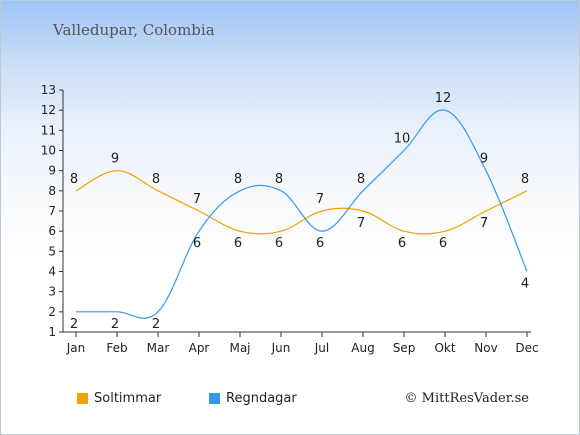 This screenshot has height=435, width=580. I want to click on y-tick-label: 11, so click(48, 130).